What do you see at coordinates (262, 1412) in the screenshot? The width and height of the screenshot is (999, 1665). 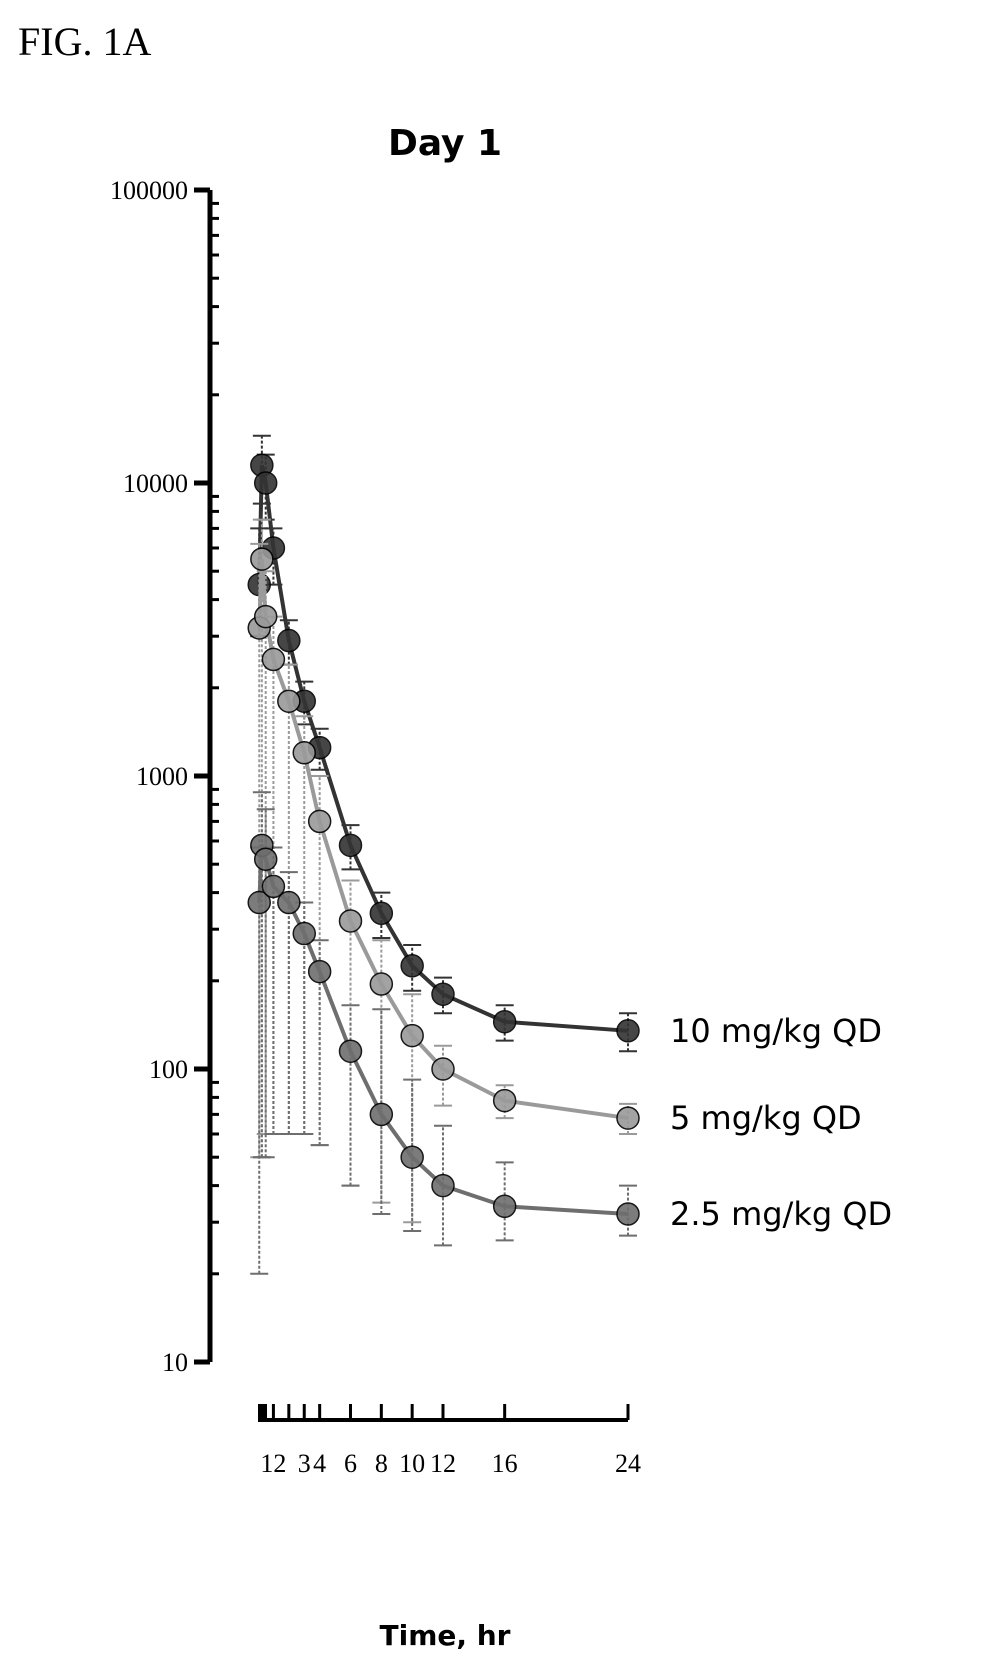 I see `x-axis-early-ticks` at bounding box center [262, 1412].